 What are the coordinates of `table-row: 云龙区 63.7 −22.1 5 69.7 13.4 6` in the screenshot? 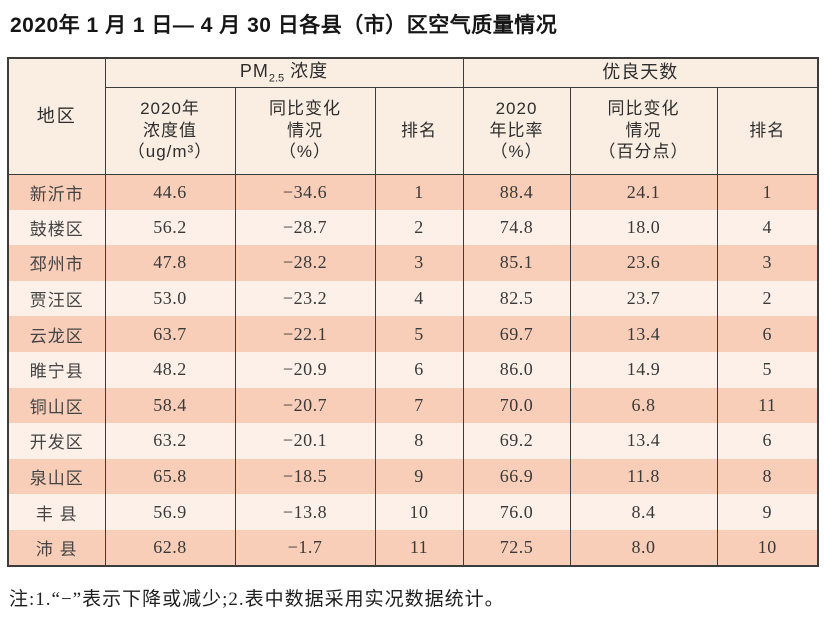 It's located at (413, 334).